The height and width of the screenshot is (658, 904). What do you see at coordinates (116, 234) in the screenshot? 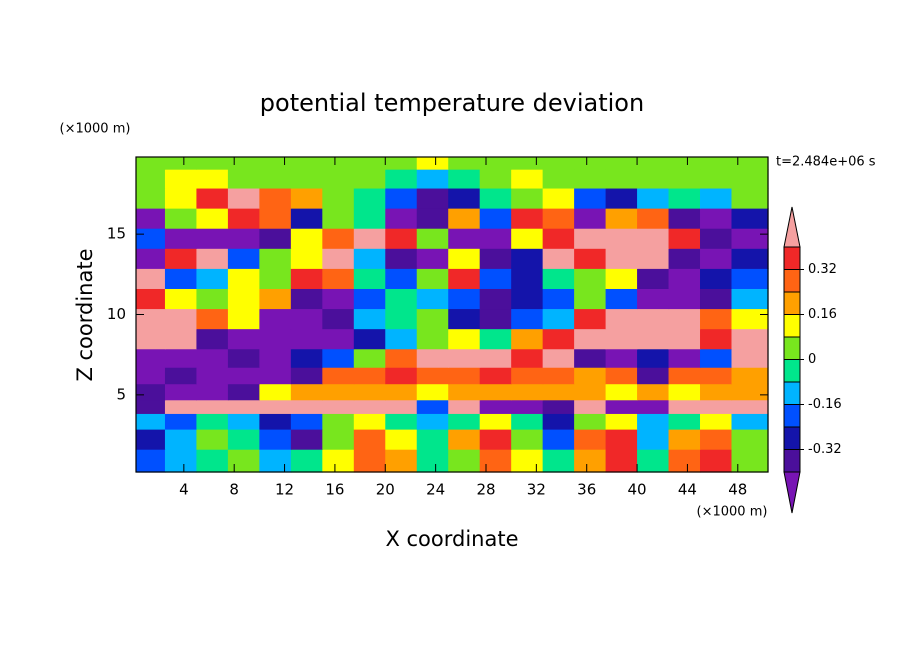
I see `y-tick-label: 15` at bounding box center [116, 234].